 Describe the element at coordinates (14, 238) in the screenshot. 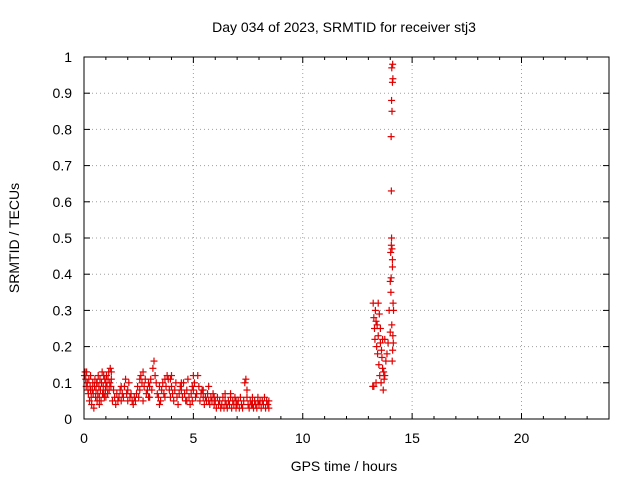

I see `y-axis-label: SRMTID / TECUs` at that location.